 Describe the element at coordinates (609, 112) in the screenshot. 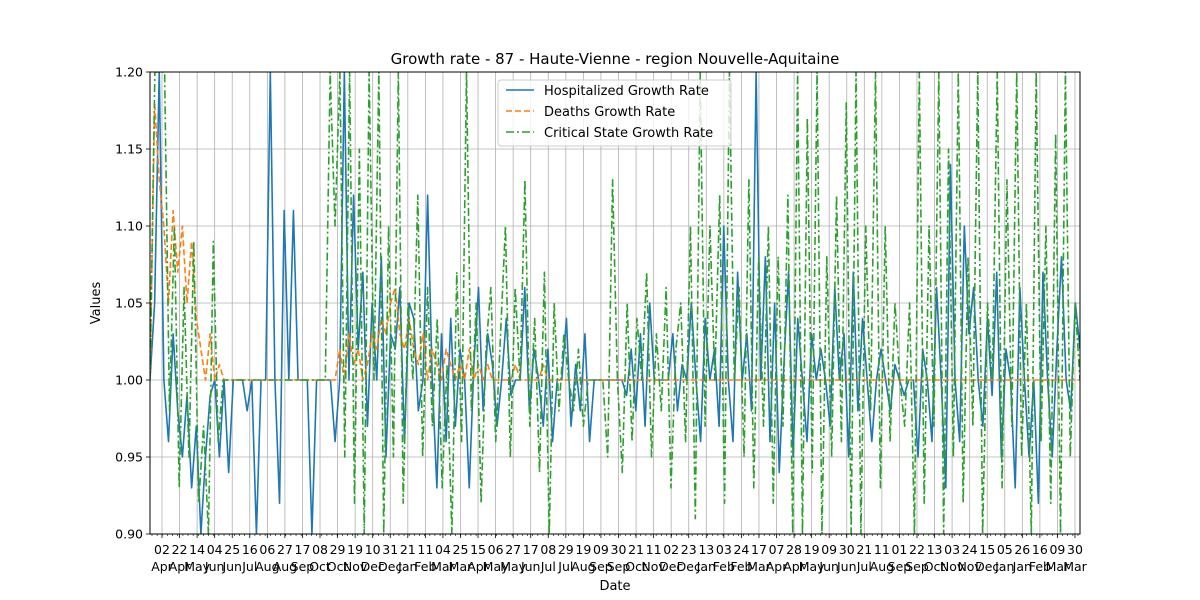

I see `legend-label: Deaths Growth Rate` at that location.